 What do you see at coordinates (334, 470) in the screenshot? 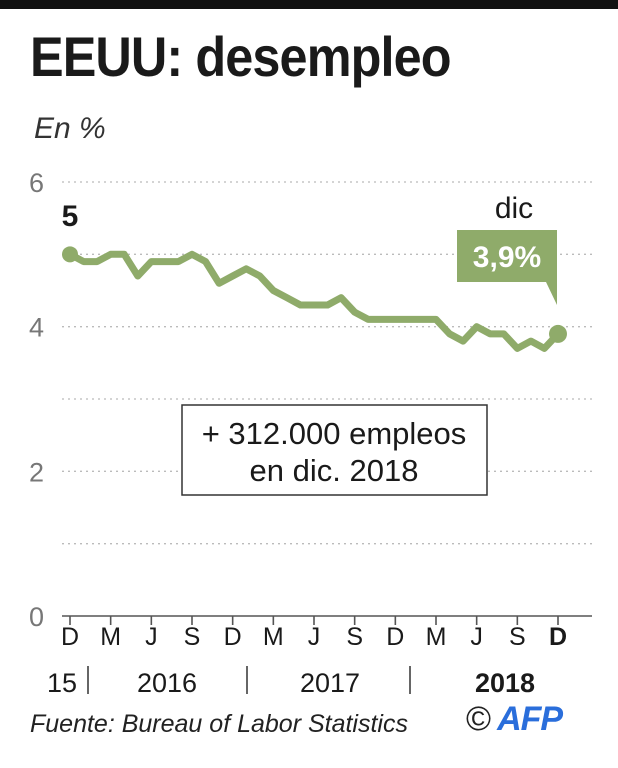
I see `jobs-note-line2: en dic. 2018` at bounding box center [334, 470].